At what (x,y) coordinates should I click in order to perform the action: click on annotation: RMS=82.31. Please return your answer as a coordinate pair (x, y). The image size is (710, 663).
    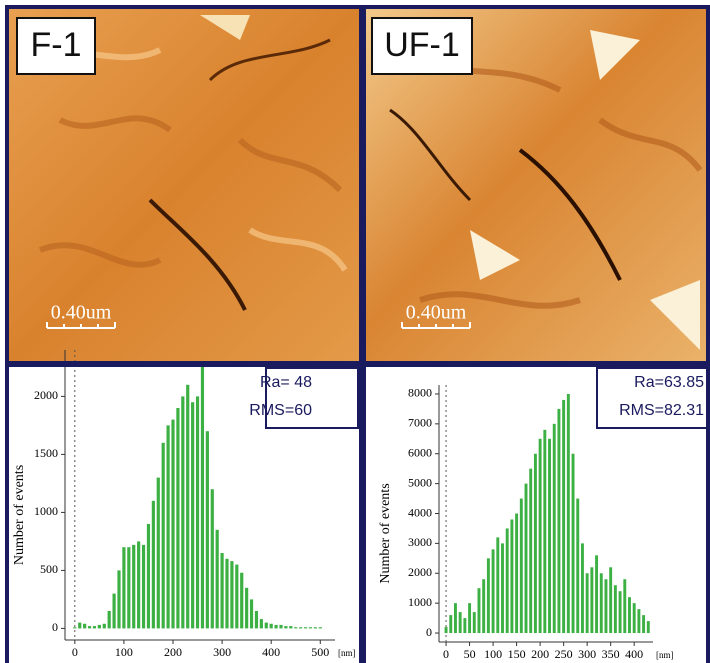
    Looking at the image, I should click on (661, 410).